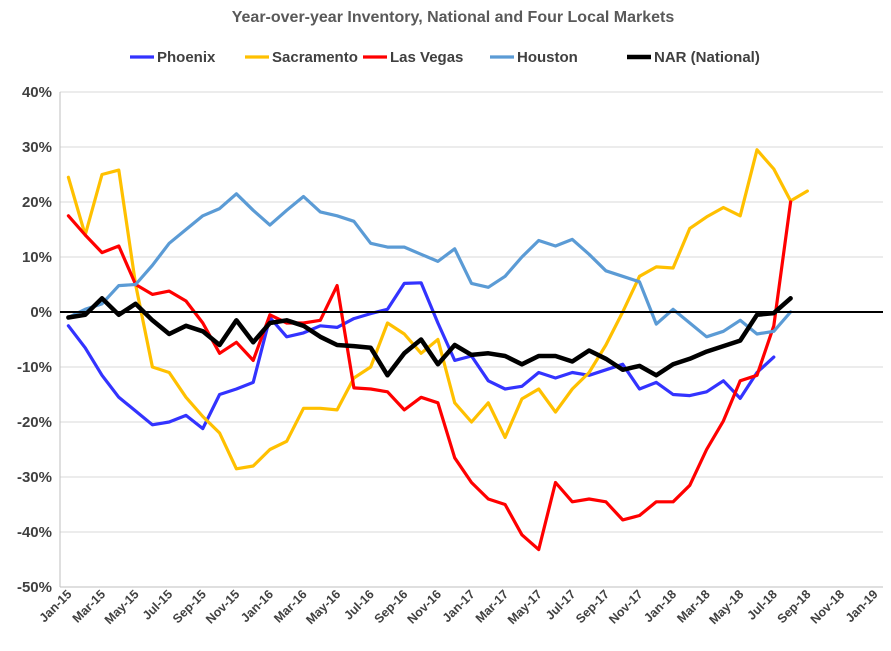 This screenshot has width=891, height=651. Describe the element at coordinates (323, 607) in the screenshot. I see `x-tick-label: May-16` at that location.